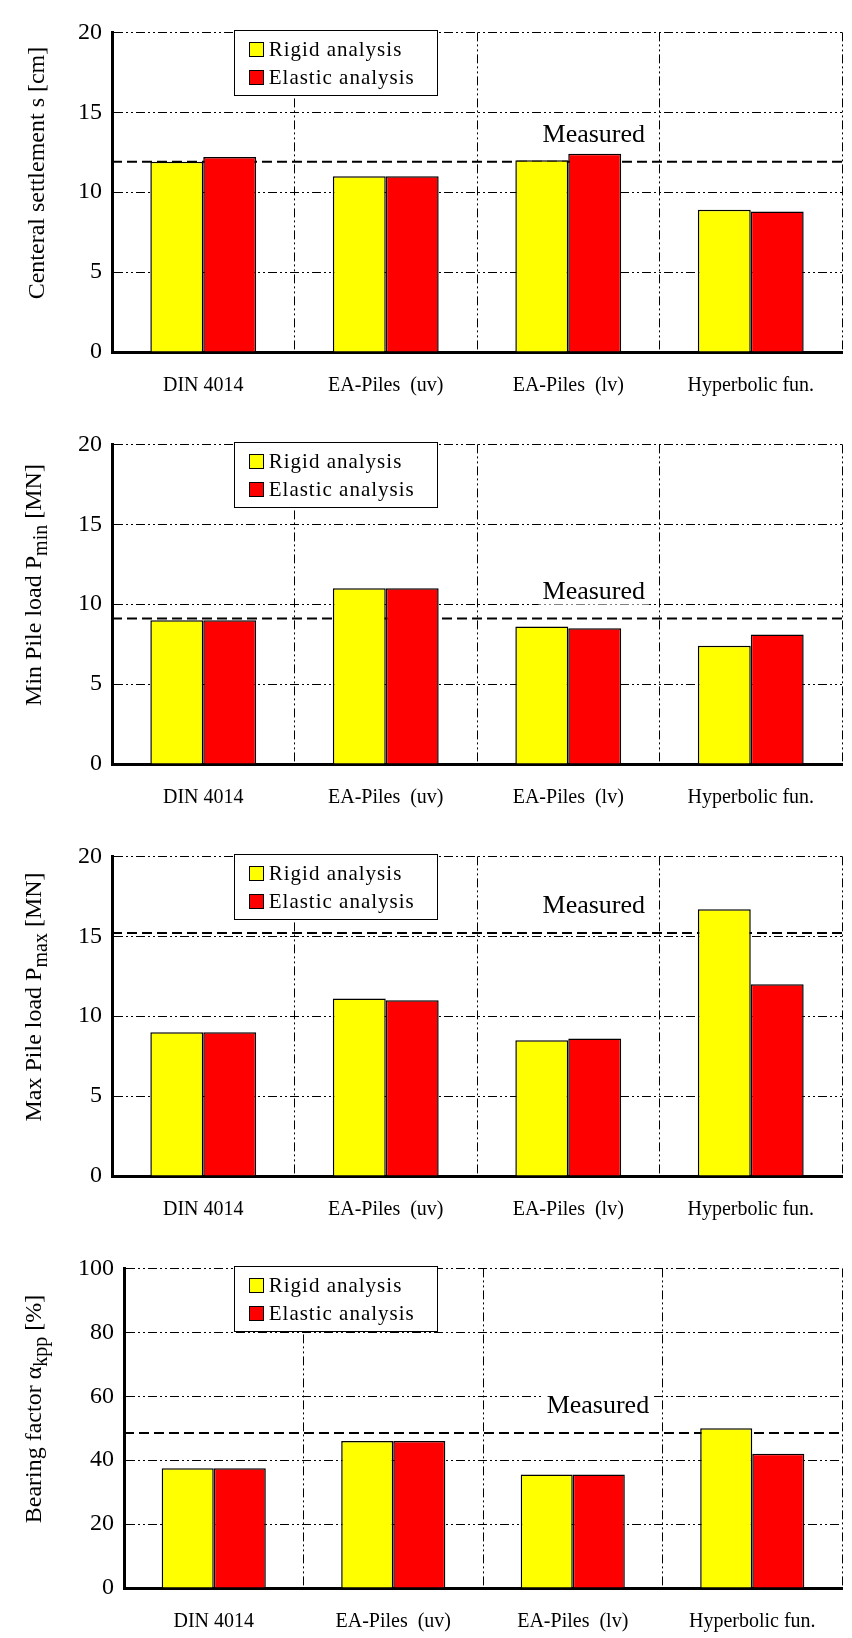 This screenshot has height=1638, width=852. What do you see at coordinates (36, 173) in the screenshot?
I see `y-axis-title: Centeral settlement s [cm]` at bounding box center [36, 173].